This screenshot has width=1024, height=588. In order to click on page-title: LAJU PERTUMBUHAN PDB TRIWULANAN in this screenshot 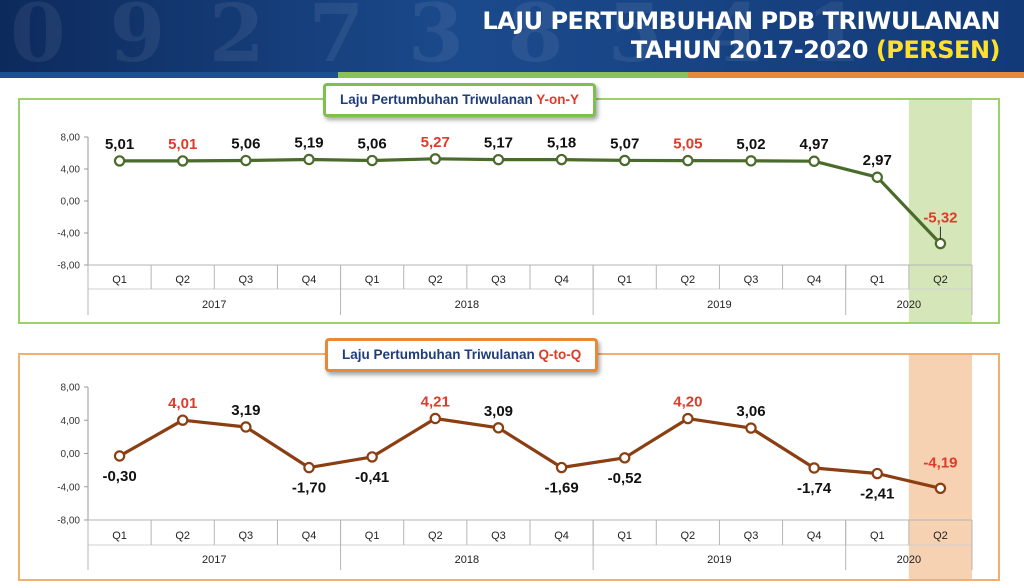, I will do `click(741, 21)`.